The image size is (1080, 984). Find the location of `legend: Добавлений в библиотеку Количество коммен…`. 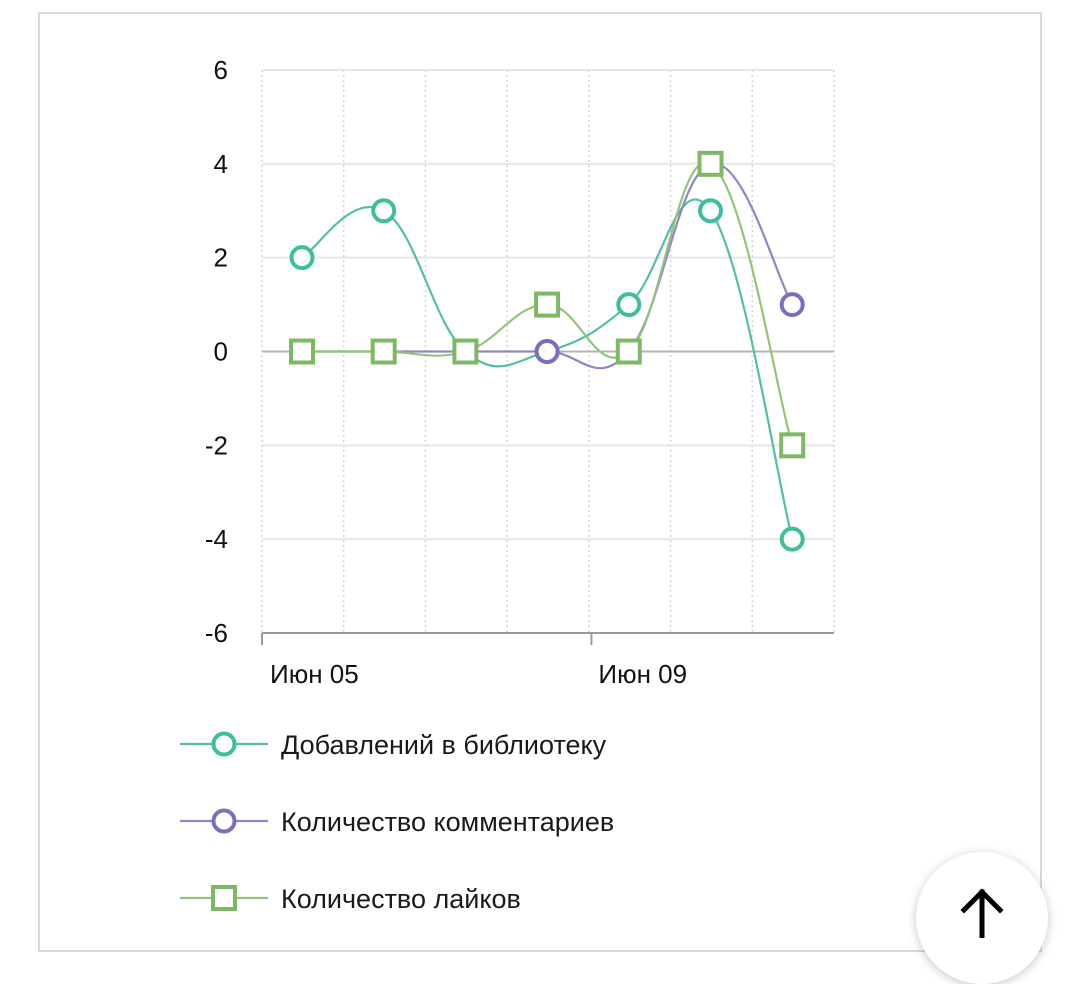

legend: Добавлений в библиотеку Количество коммен… is located at coordinates (397, 822).